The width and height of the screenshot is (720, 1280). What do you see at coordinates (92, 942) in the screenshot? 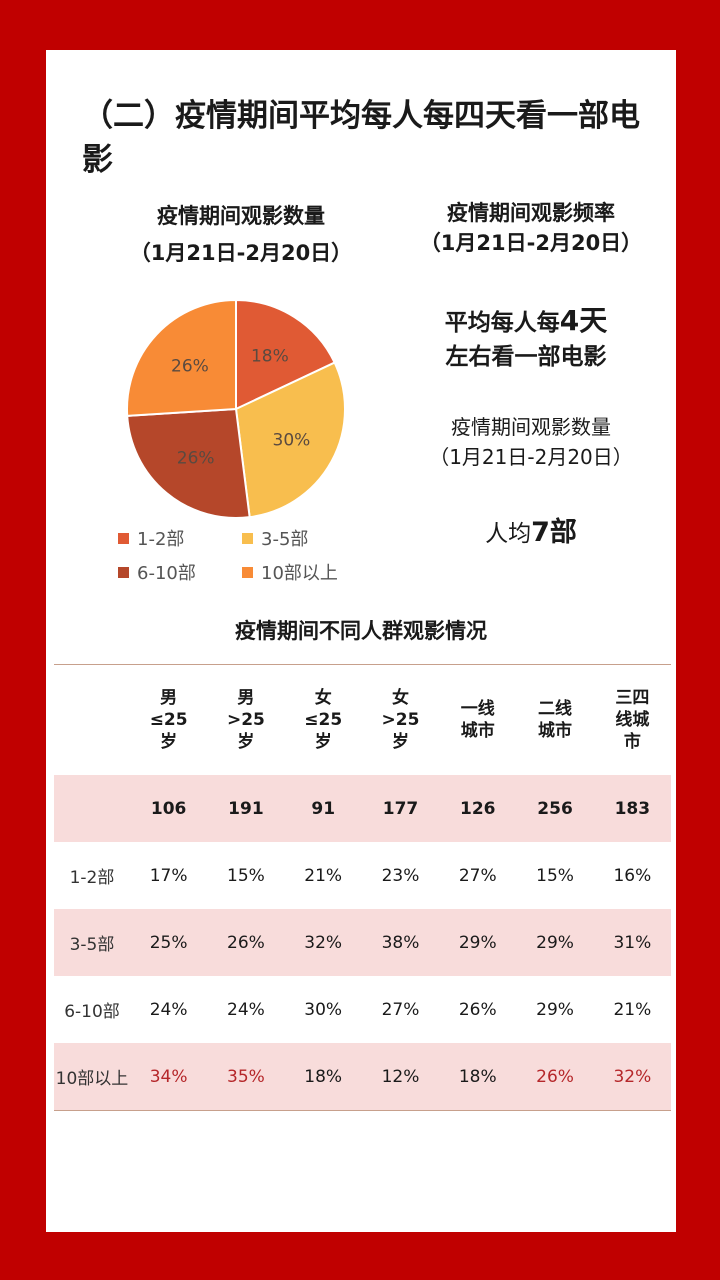
I see `row-label: 3-5部` at bounding box center [92, 942].